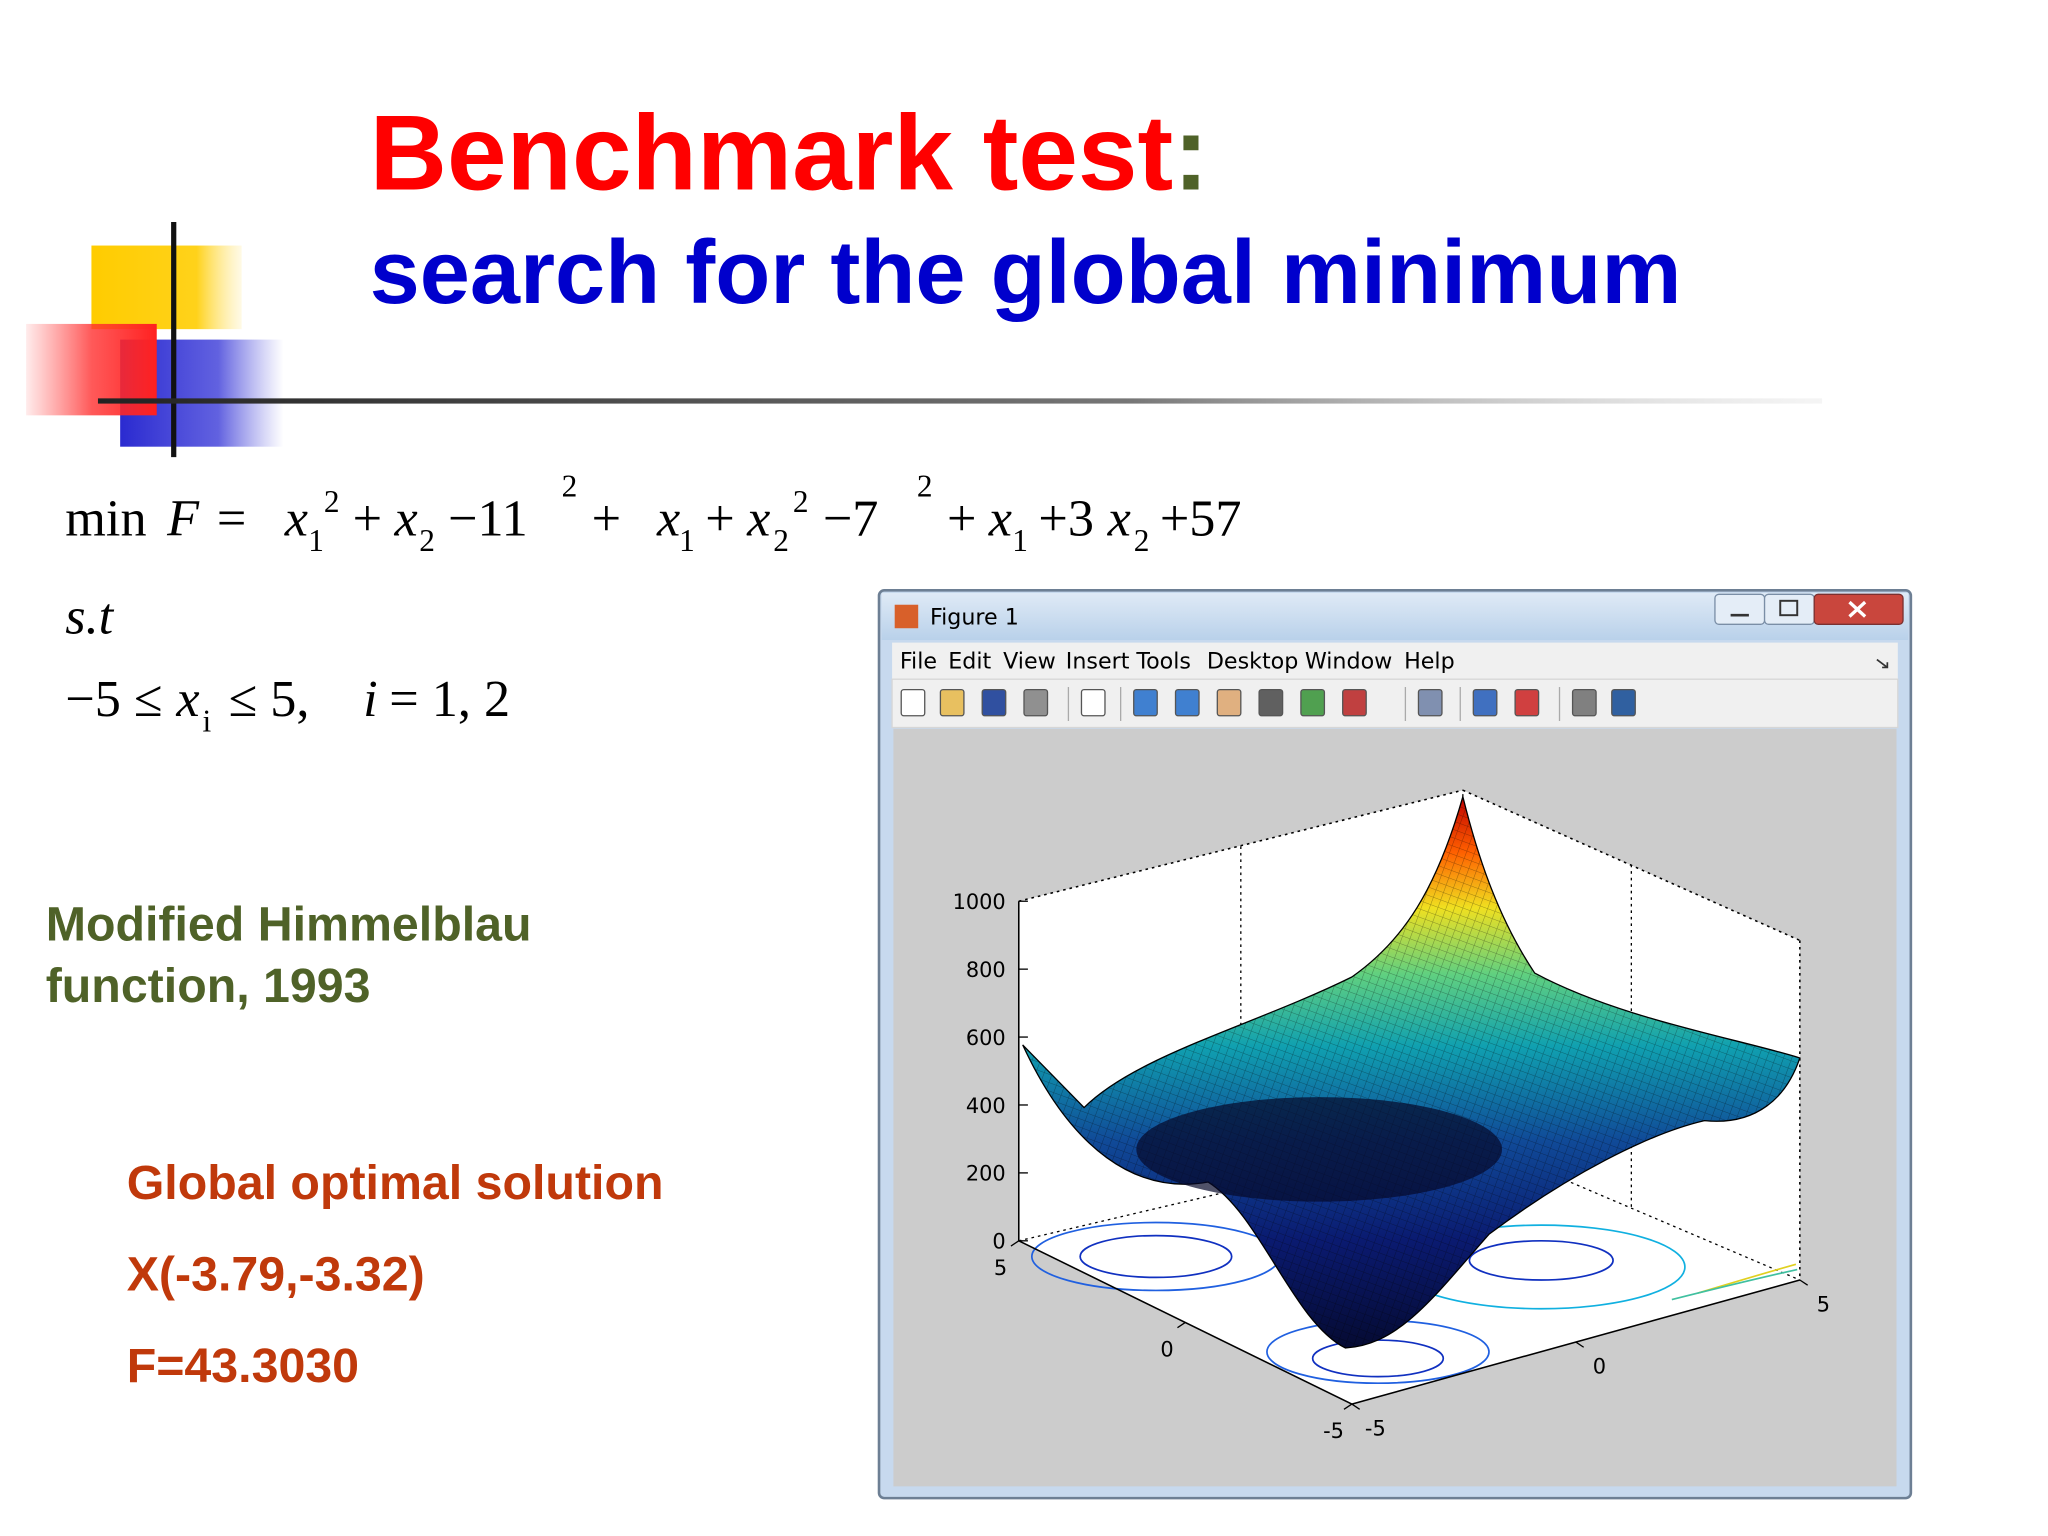 The height and width of the screenshot is (1536, 2048). I want to click on function-name-line: function, 1993, so click(208, 986).